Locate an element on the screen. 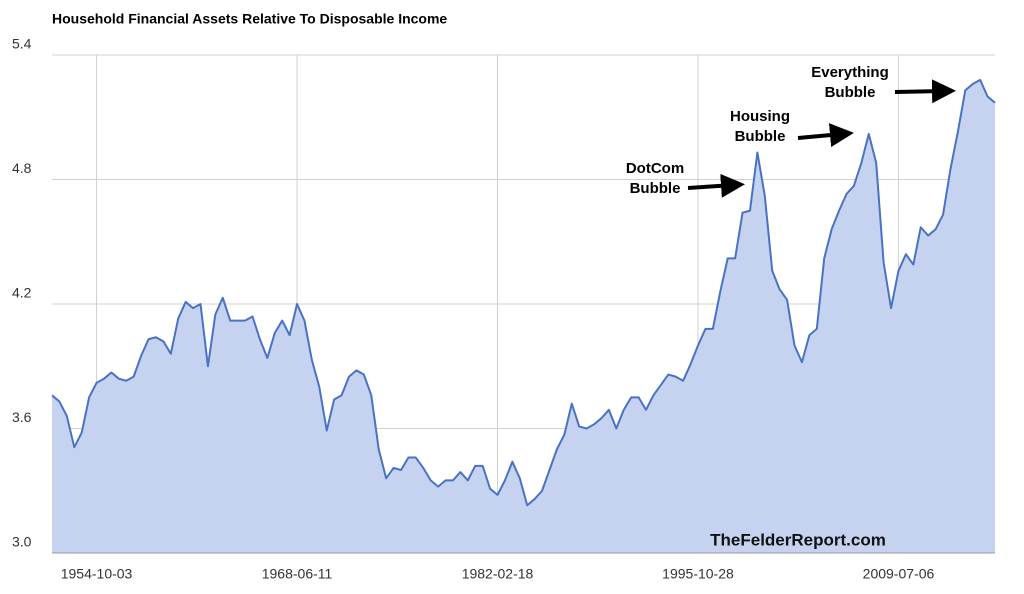 This screenshot has width=1024, height=594. y-tick-label: 4.8 is located at coordinates (22, 168).